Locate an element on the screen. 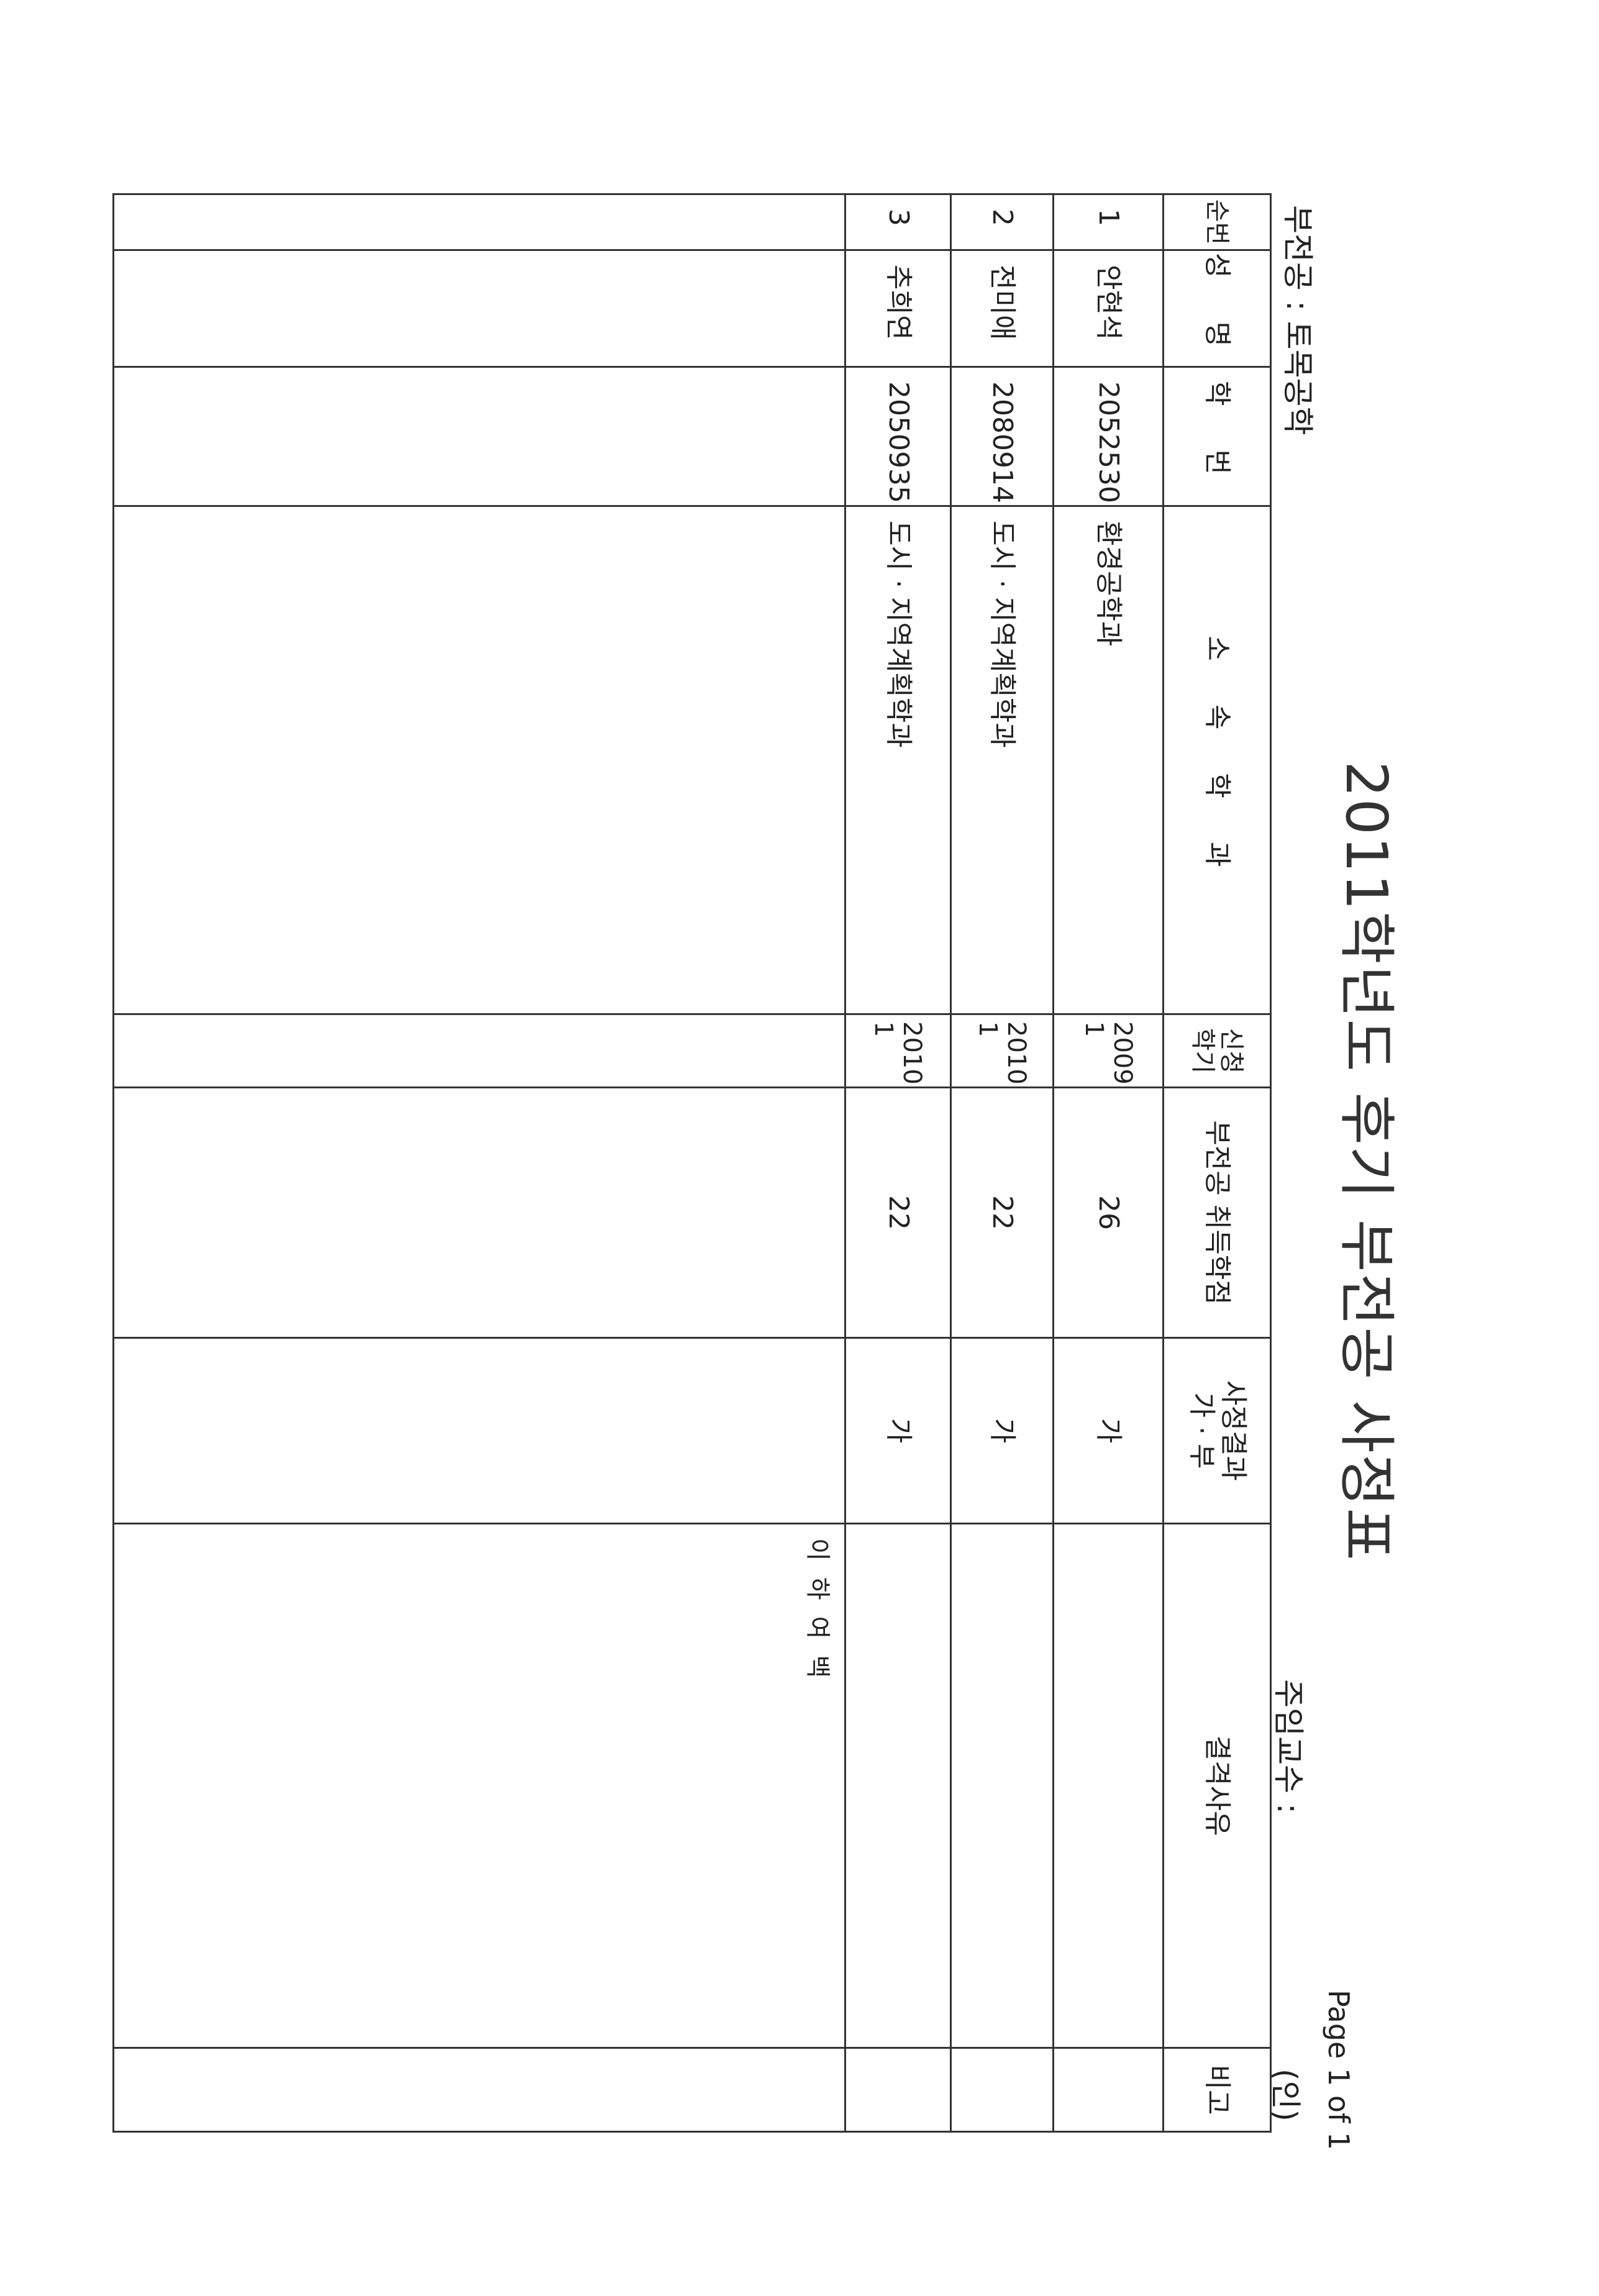 The width and height of the screenshot is (1599, 2296). cell-no: 2 is located at coordinates (1002, 222).